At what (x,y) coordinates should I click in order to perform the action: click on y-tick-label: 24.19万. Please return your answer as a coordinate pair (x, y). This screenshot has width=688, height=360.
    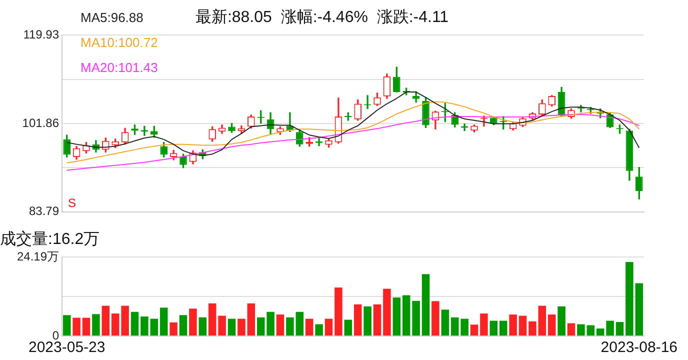
    Looking at the image, I should click on (37, 257).